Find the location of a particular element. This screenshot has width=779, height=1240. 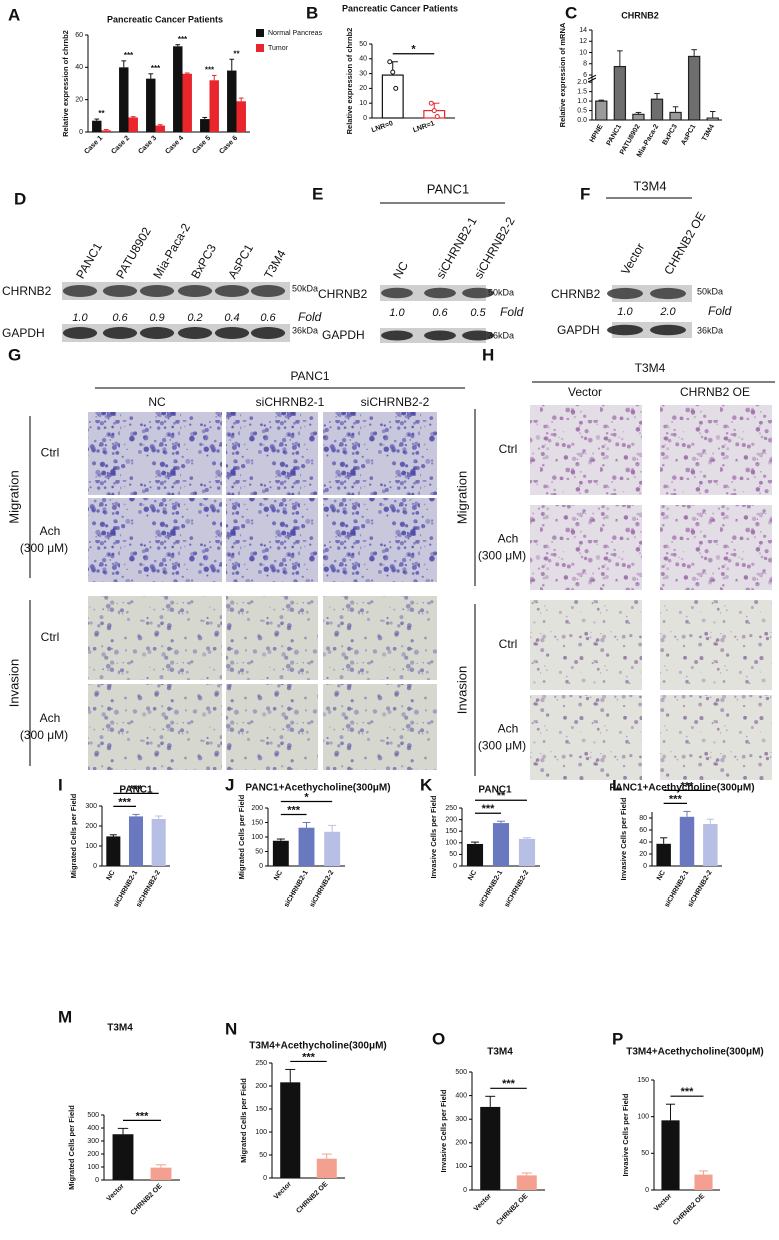

panel-letter: E is located at coordinates (317, 193).